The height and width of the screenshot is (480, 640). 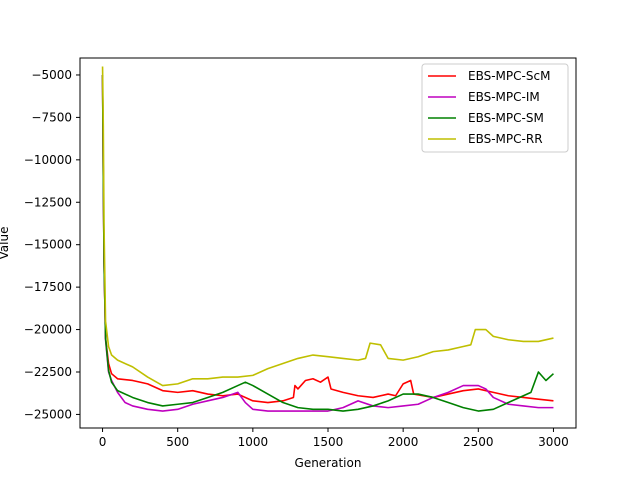 I want to click on legend-box, so click(x=495, y=108).